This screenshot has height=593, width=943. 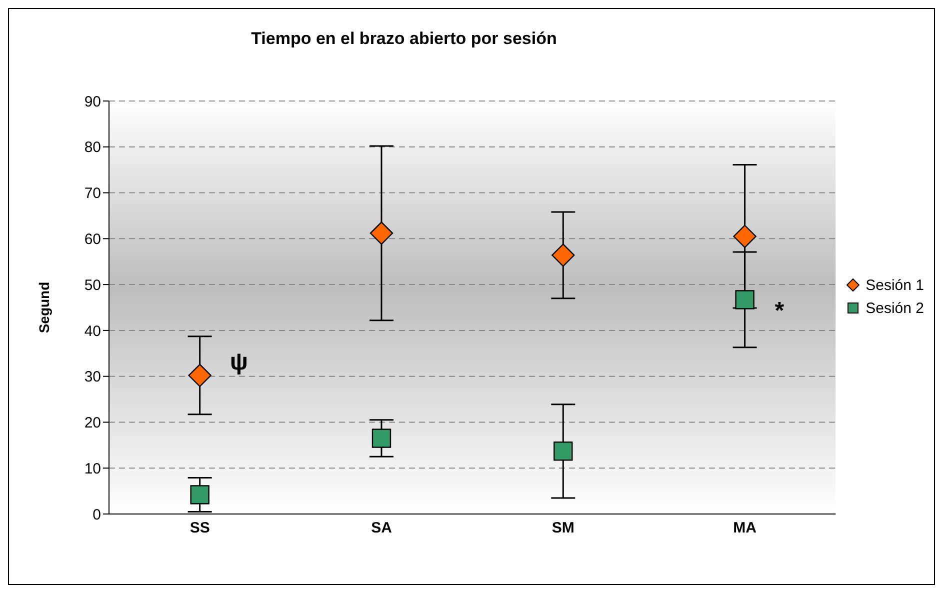 What do you see at coordinates (96, 515) in the screenshot?
I see `y-tick-label: 0` at bounding box center [96, 515].